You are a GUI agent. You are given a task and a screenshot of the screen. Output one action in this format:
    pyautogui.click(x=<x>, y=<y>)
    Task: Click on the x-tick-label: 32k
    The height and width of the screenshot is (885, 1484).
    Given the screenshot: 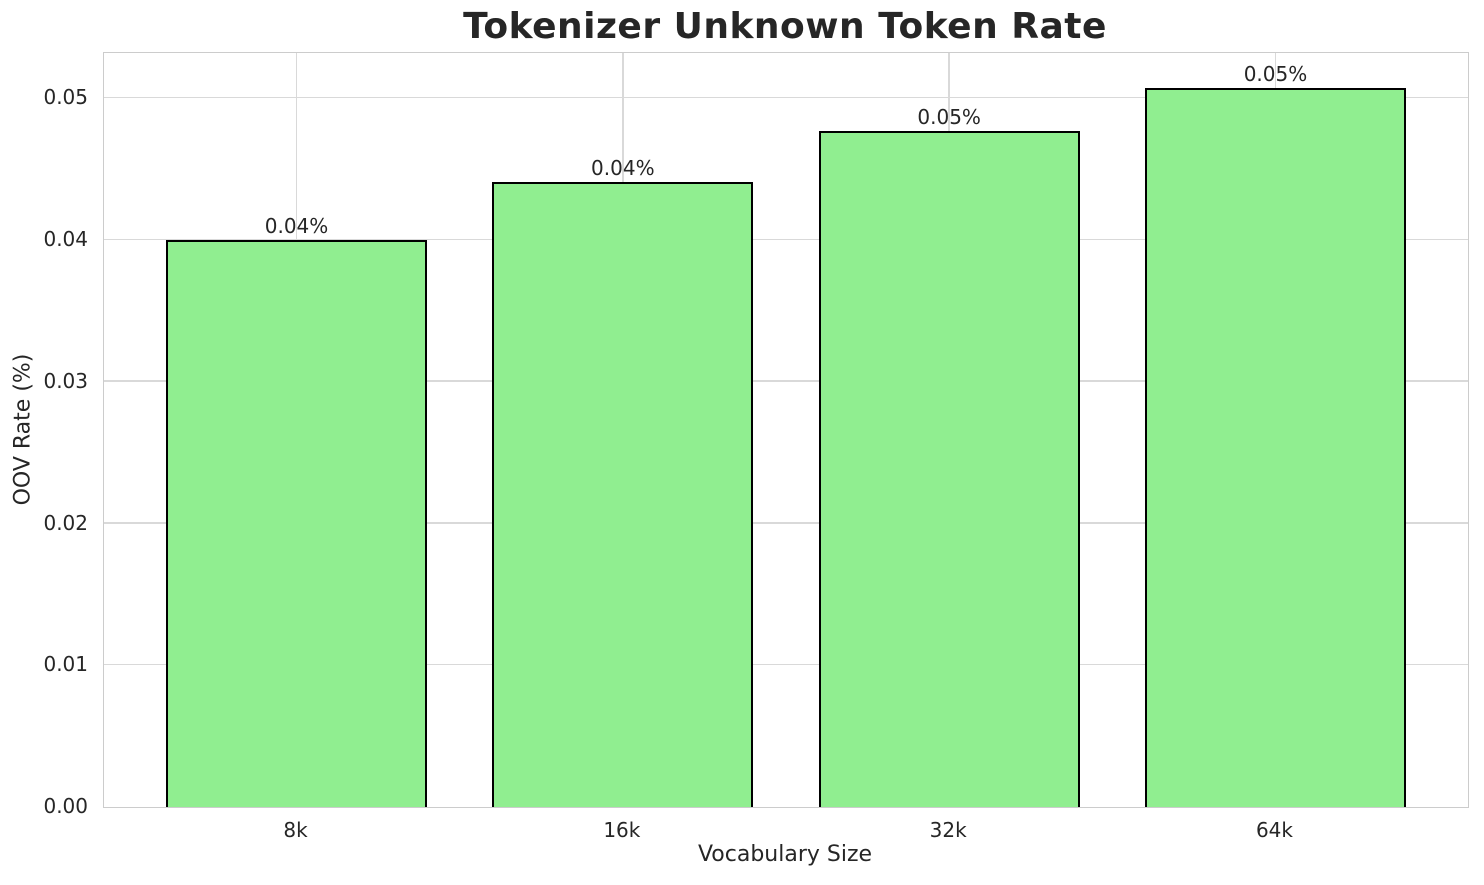 What is the action you would take?
    pyautogui.click(x=948, y=830)
    